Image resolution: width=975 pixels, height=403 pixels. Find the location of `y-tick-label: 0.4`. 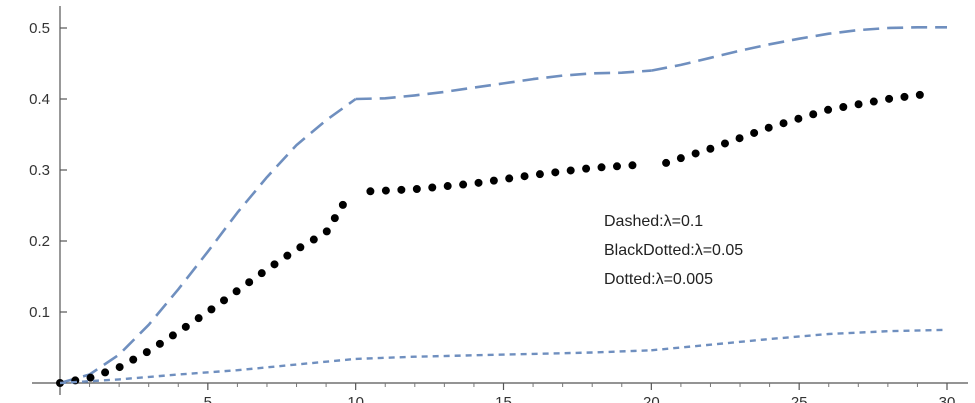

y-tick-label: 0.4 is located at coordinates (39, 99).